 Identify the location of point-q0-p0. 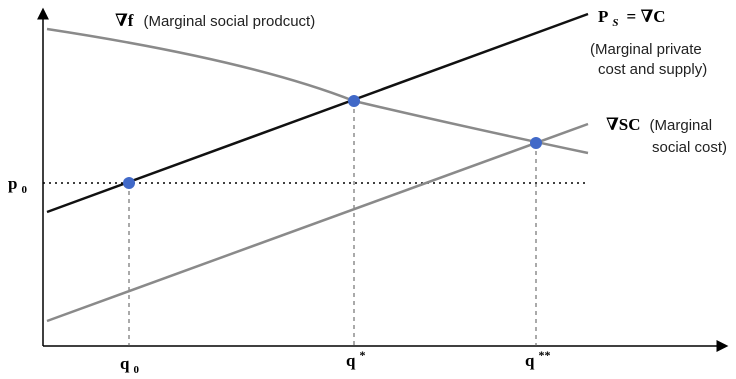
(129, 183).